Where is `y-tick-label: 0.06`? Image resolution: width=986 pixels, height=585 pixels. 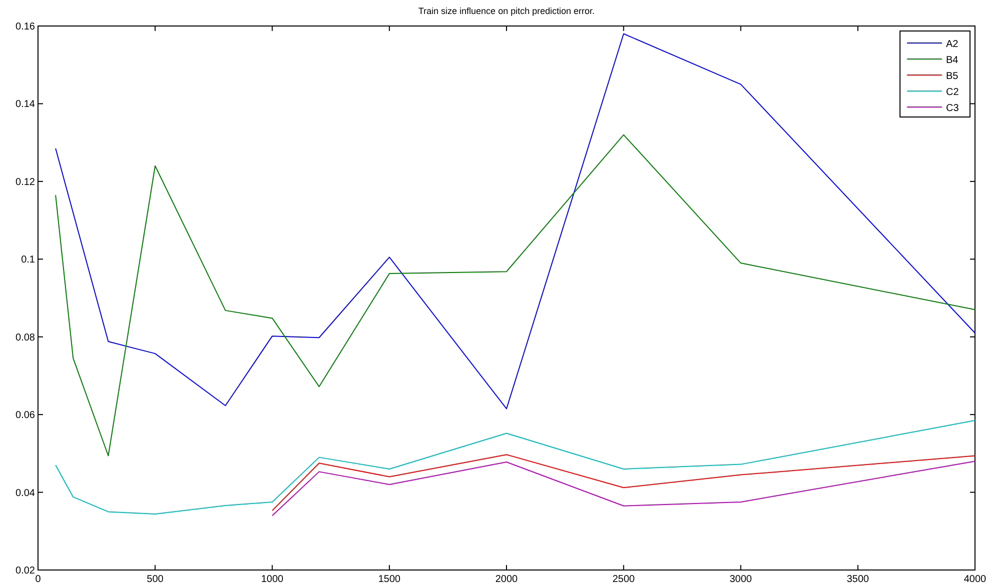 y-tick-label: 0.06 is located at coordinates (26, 416).